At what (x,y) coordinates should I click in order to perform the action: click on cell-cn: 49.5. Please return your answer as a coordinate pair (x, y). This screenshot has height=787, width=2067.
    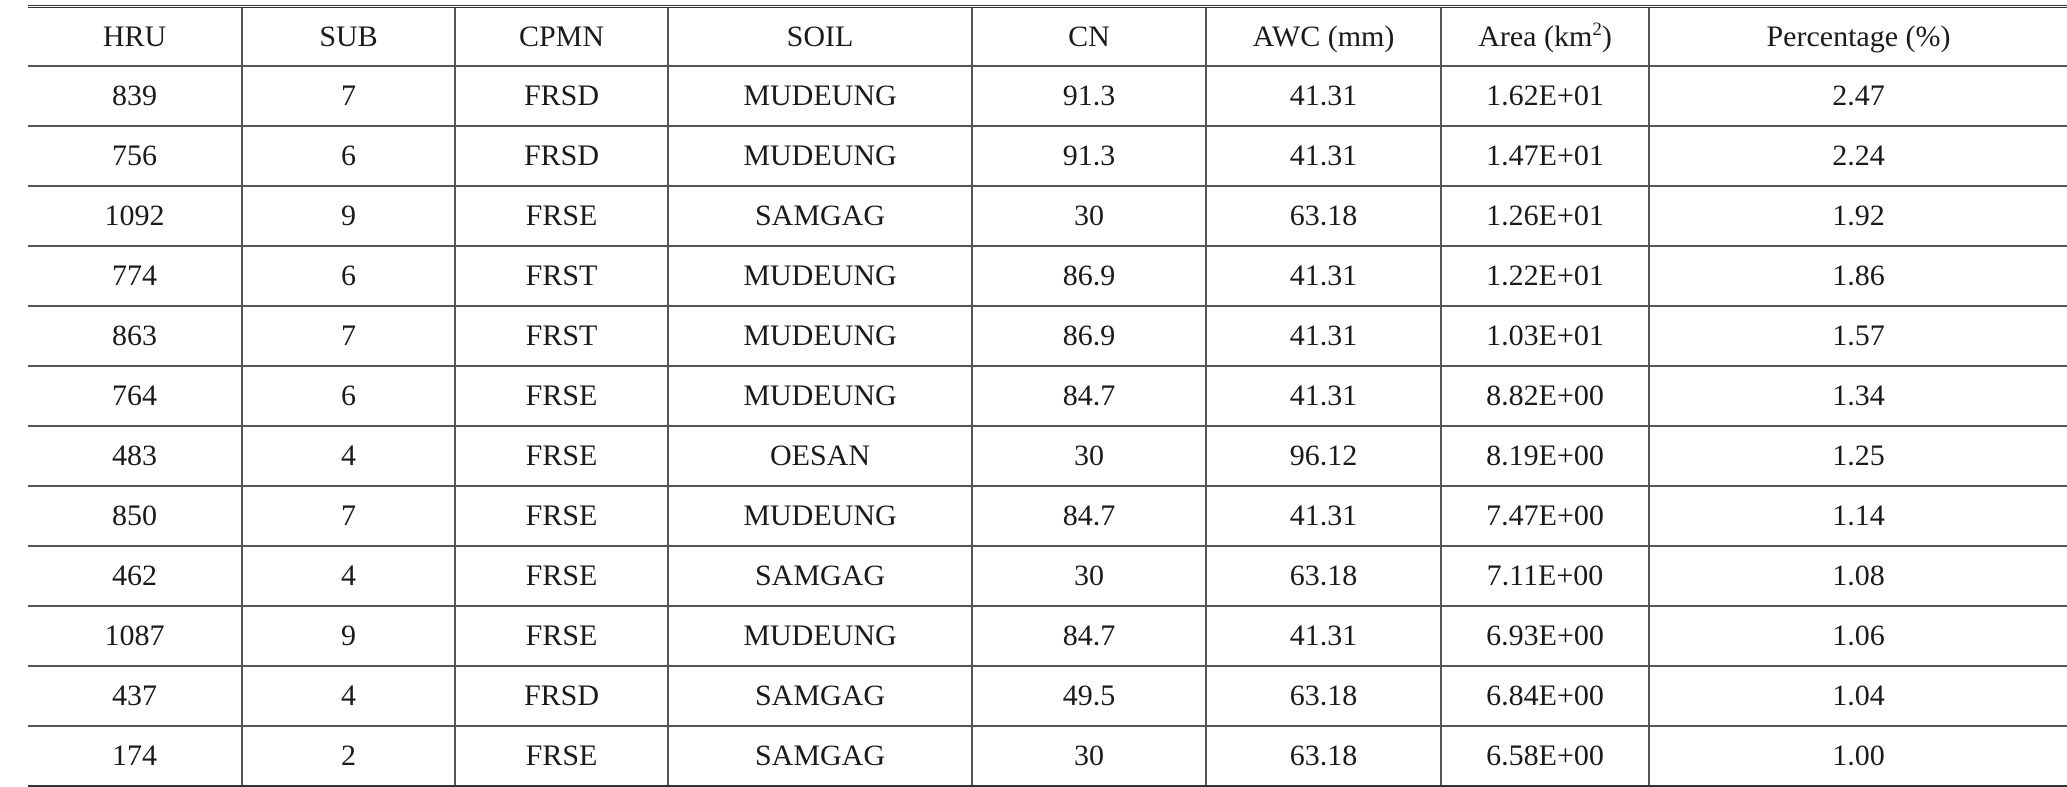
    Looking at the image, I should click on (1088, 696).